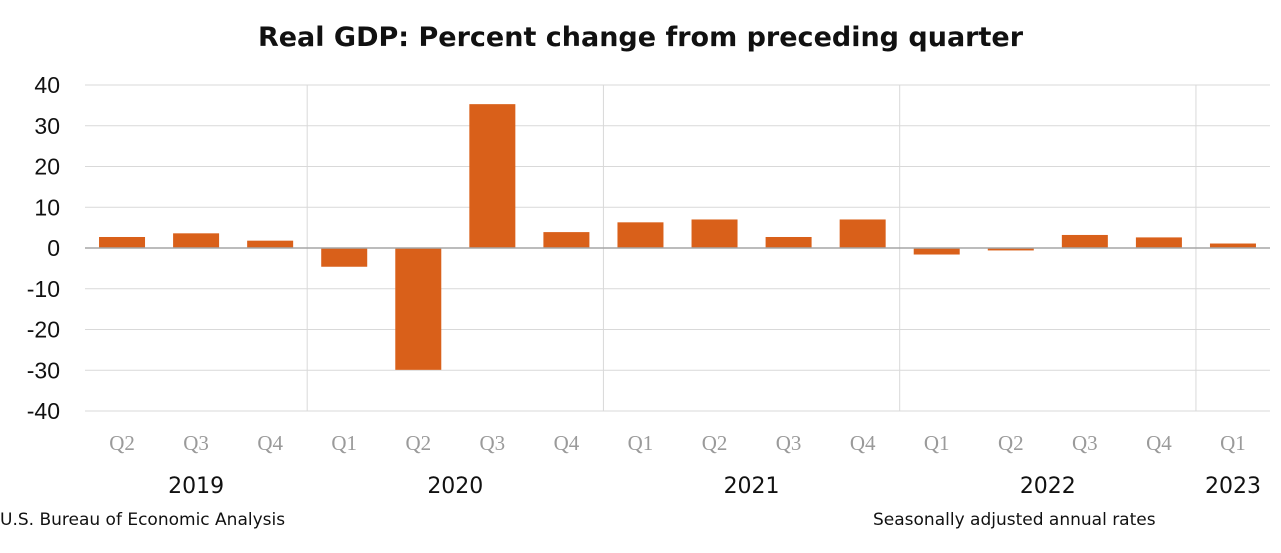 The width and height of the screenshot is (1281, 553). What do you see at coordinates (43, 370) in the screenshot?
I see `y-tick-label: -30` at bounding box center [43, 370].